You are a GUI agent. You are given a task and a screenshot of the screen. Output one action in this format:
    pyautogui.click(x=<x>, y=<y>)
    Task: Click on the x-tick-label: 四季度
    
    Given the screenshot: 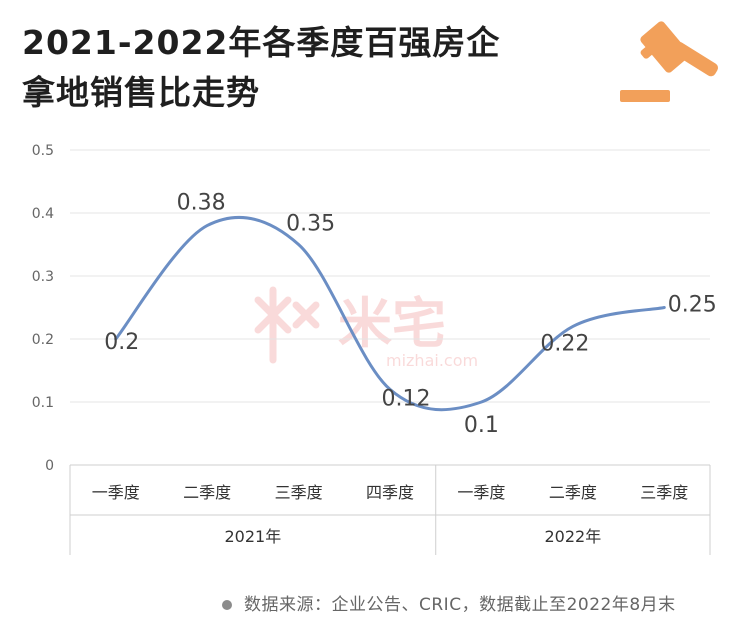 What is the action you would take?
    pyautogui.click(x=390, y=492)
    